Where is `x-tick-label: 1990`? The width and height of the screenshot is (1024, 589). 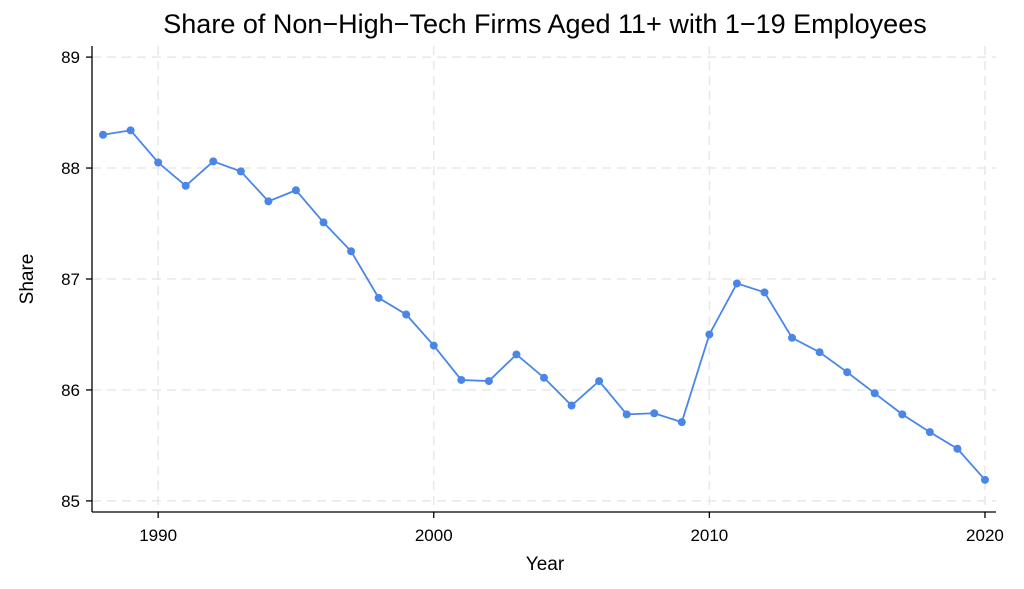
x-tick-label: 1990 is located at coordinates (158, 535).